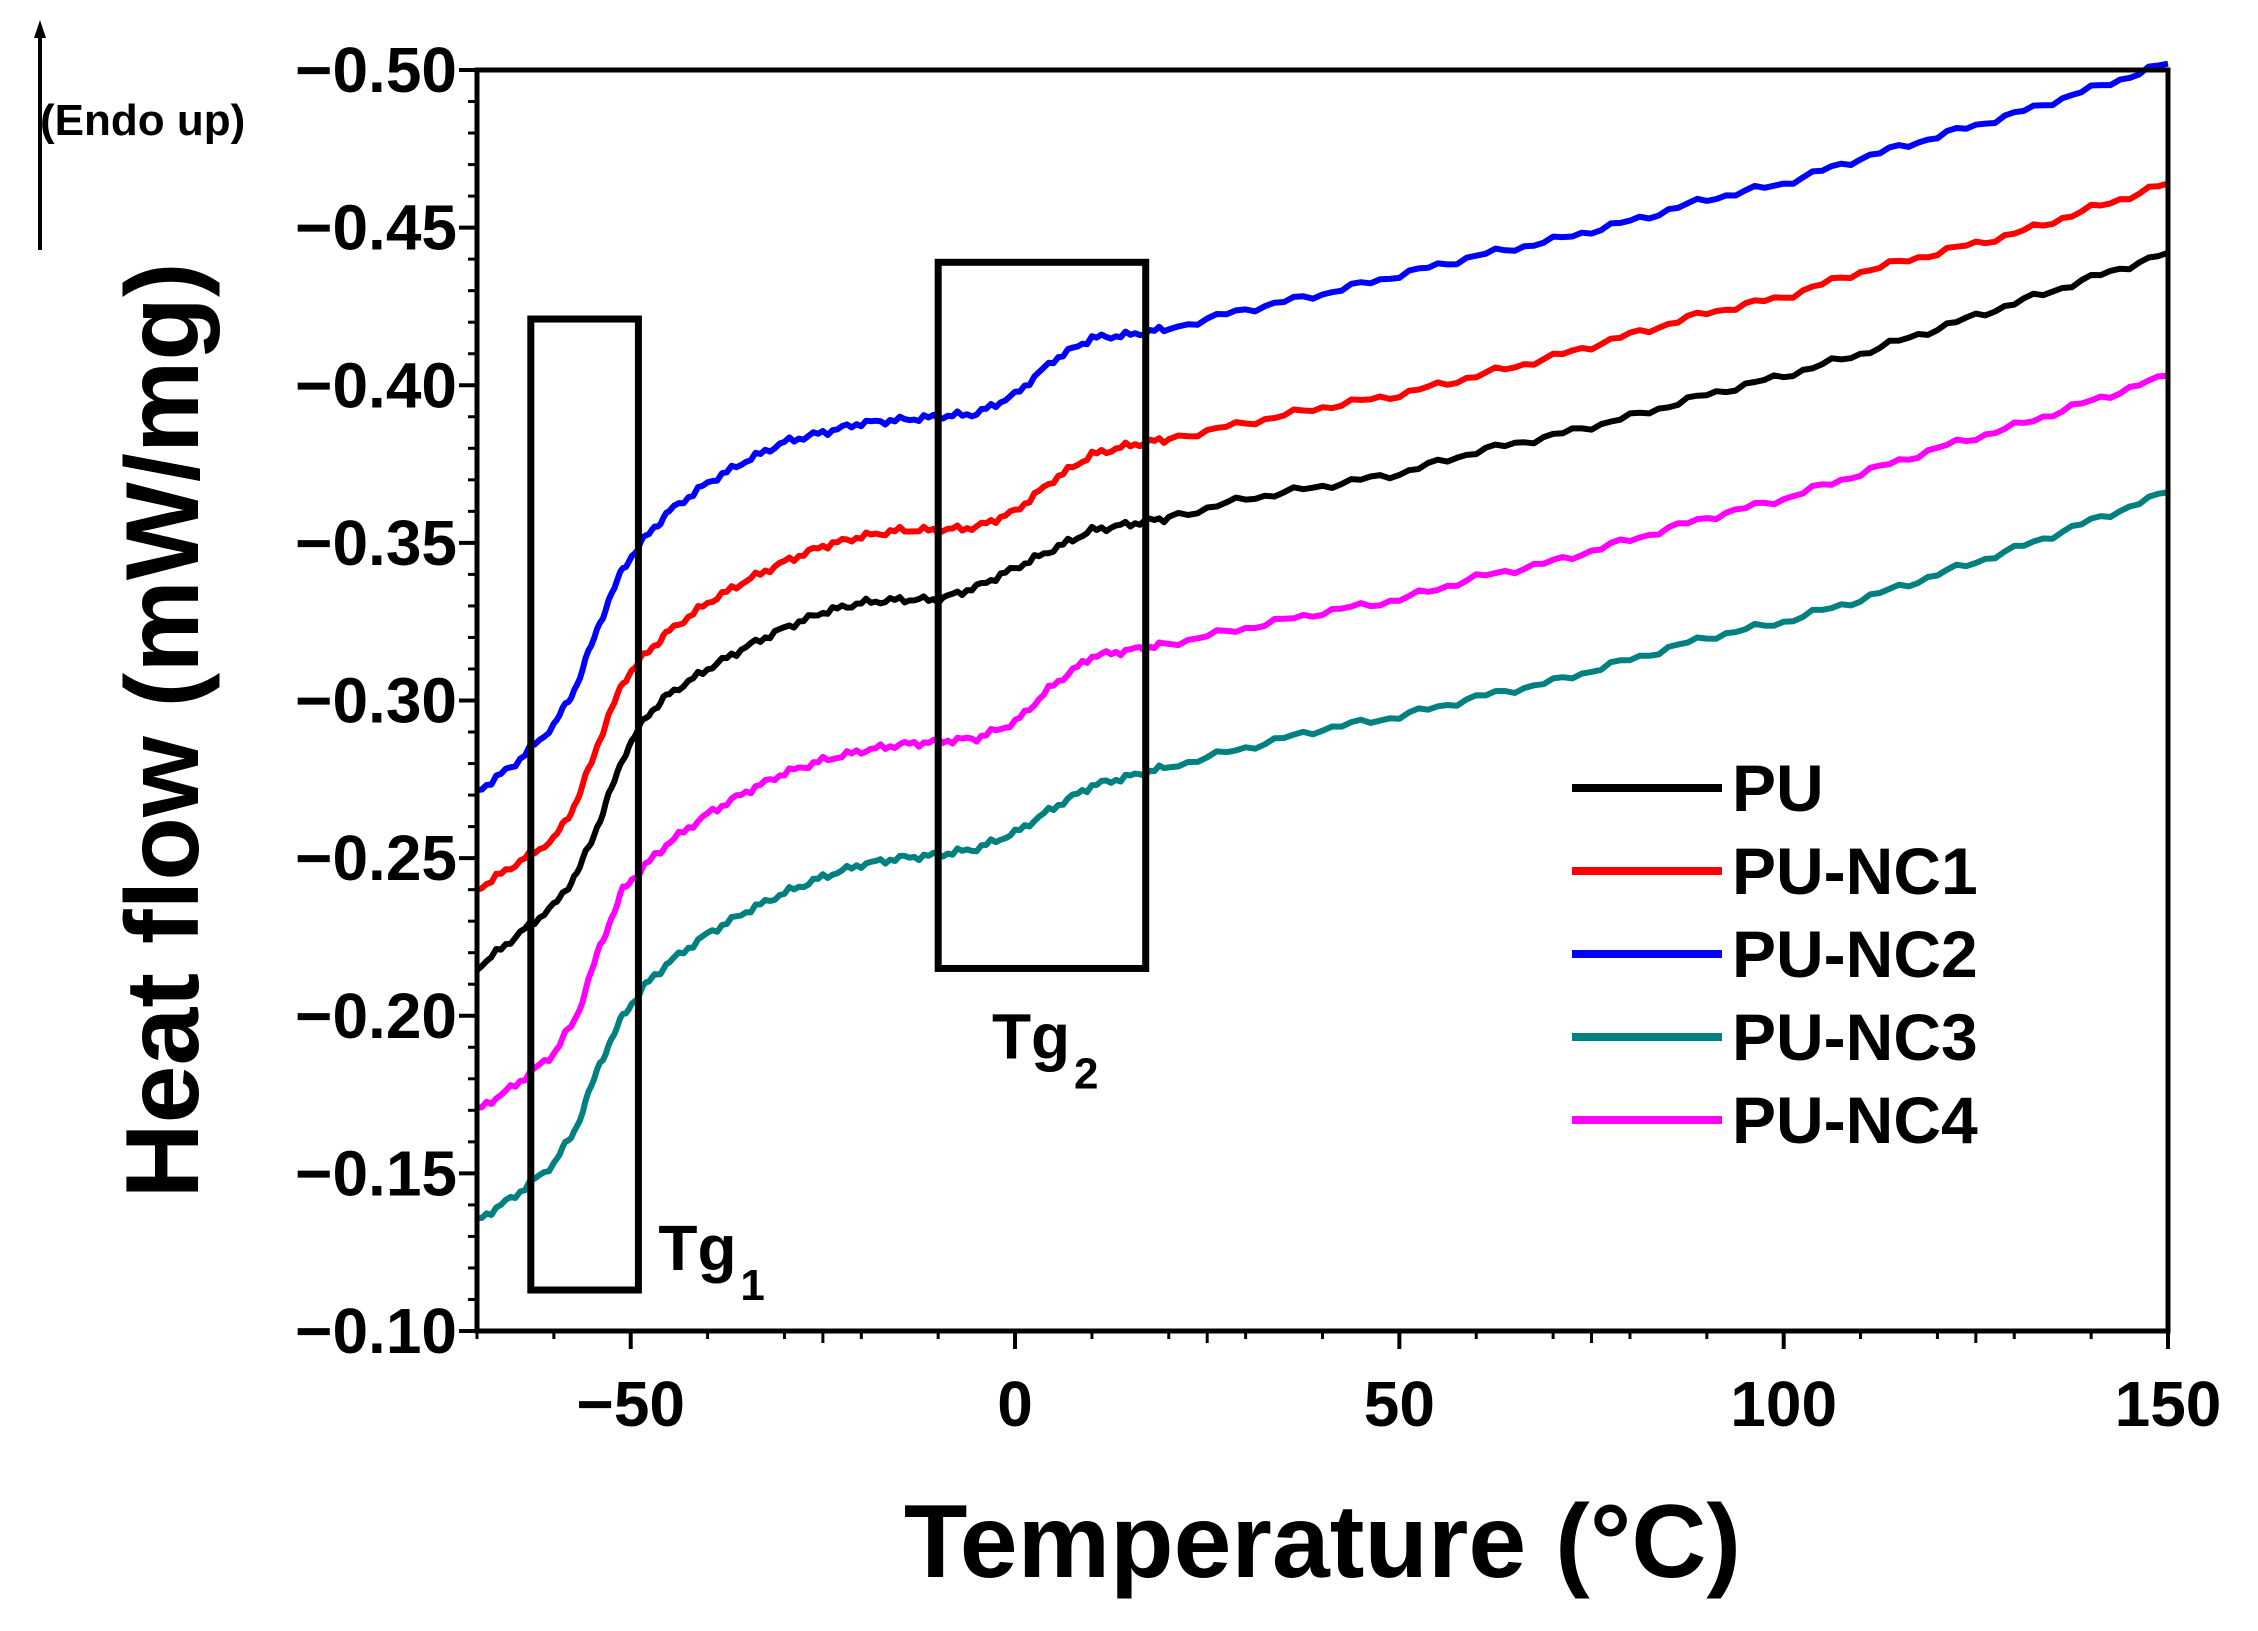 This screenshot has width=2258, height=1631. What do you see at coordinates (1855, 954) in the screenshot?
I see `legend-label: PU-NC2` at bounding box center [1855, 954].